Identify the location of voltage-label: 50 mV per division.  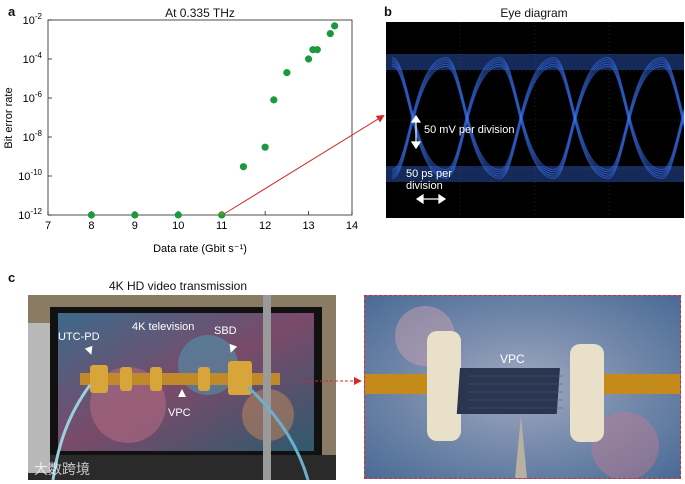
(469, 130).